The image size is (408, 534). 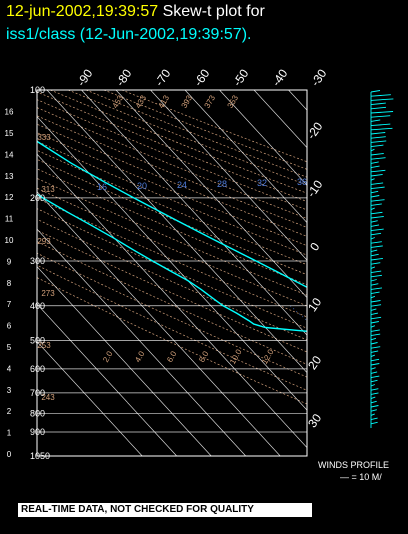 What do you see at coordinates (213, 11) in the screenshot?
I see `title-label: Skew-t plot for` at bounding box center [213, 11].